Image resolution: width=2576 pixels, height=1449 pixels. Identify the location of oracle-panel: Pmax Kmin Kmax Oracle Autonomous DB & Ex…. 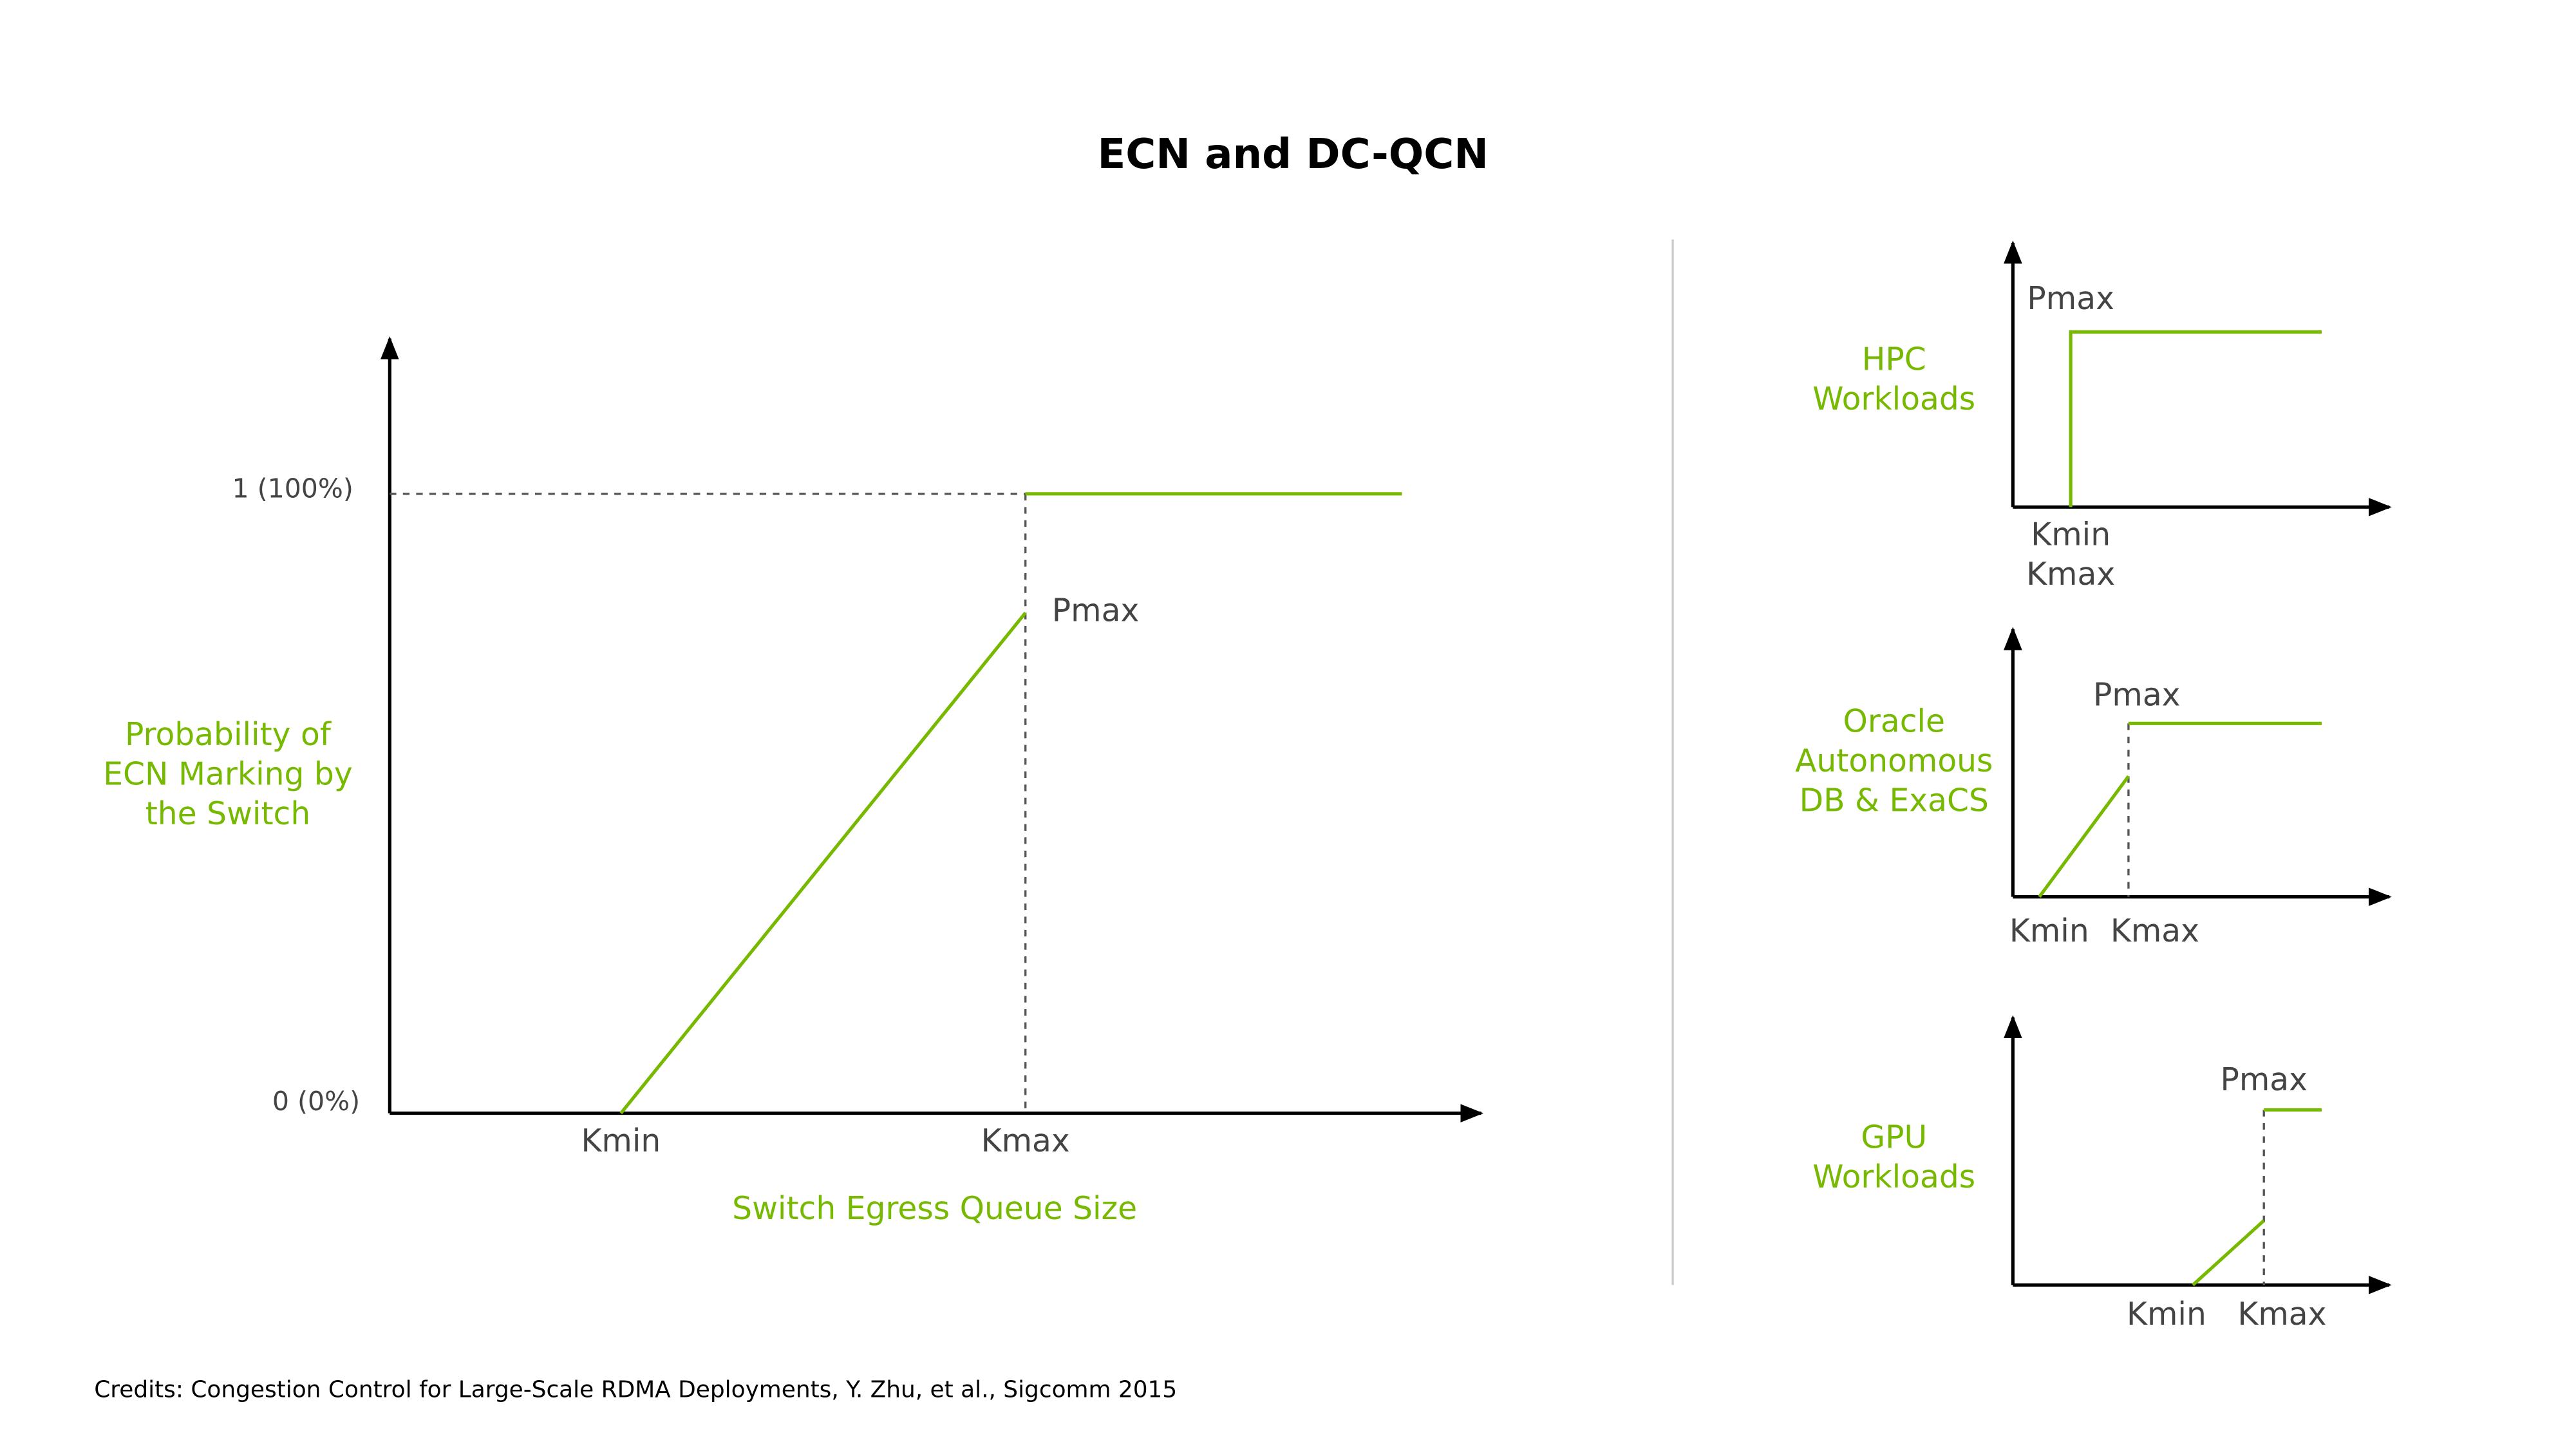
(2093, 788).